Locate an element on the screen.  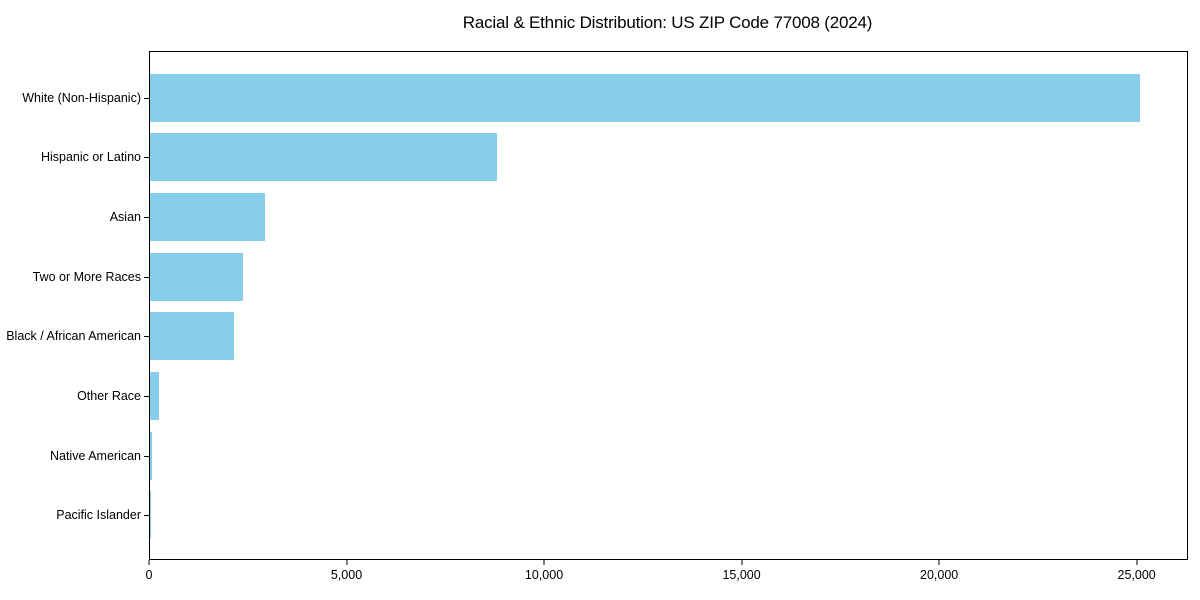
y-tick-label: White (Non-Hispanic) is located at coordinates (81, 97).